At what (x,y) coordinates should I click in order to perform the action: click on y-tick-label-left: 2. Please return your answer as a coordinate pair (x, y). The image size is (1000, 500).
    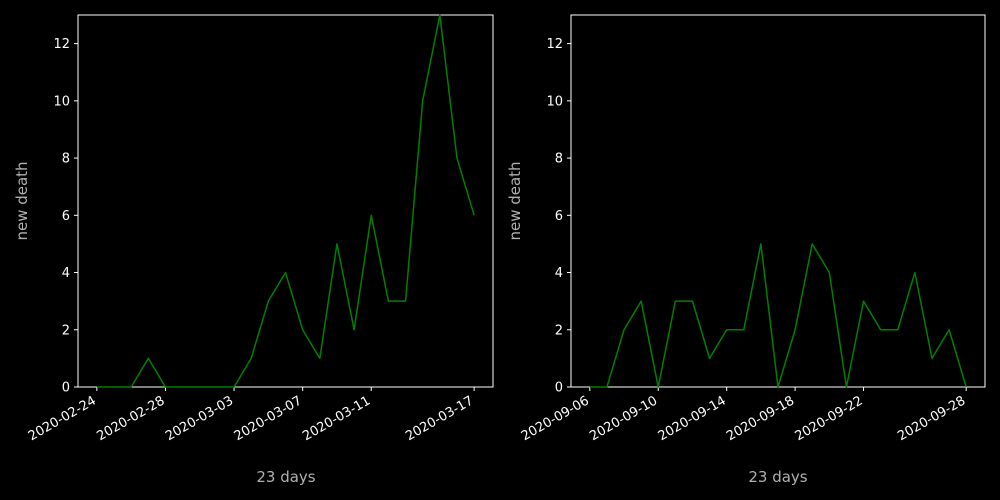
    Looking at the image, I should click on (66, 330).